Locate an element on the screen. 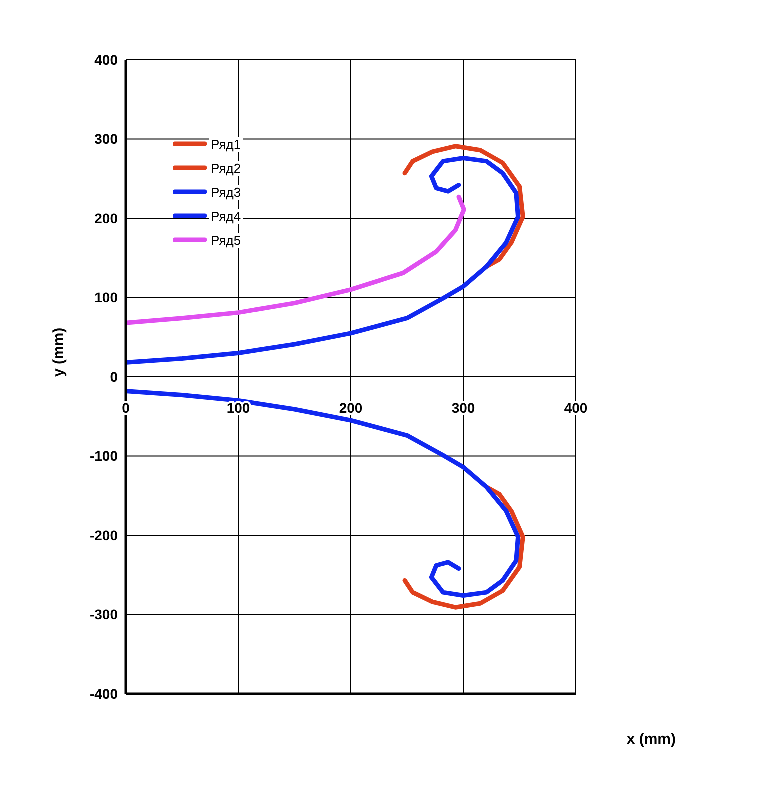 The height and width of the screenshot is (792, 770). legend-label: Ряд3 is located at coordinates (226, 192).